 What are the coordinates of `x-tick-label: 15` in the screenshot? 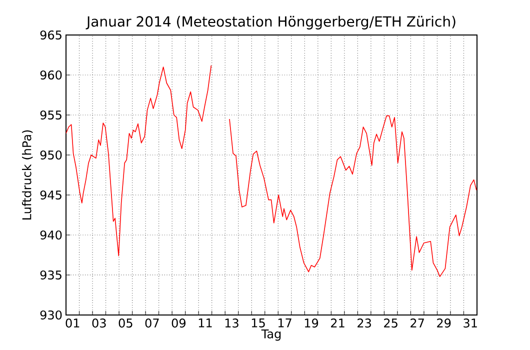 It's located at (258, 323).